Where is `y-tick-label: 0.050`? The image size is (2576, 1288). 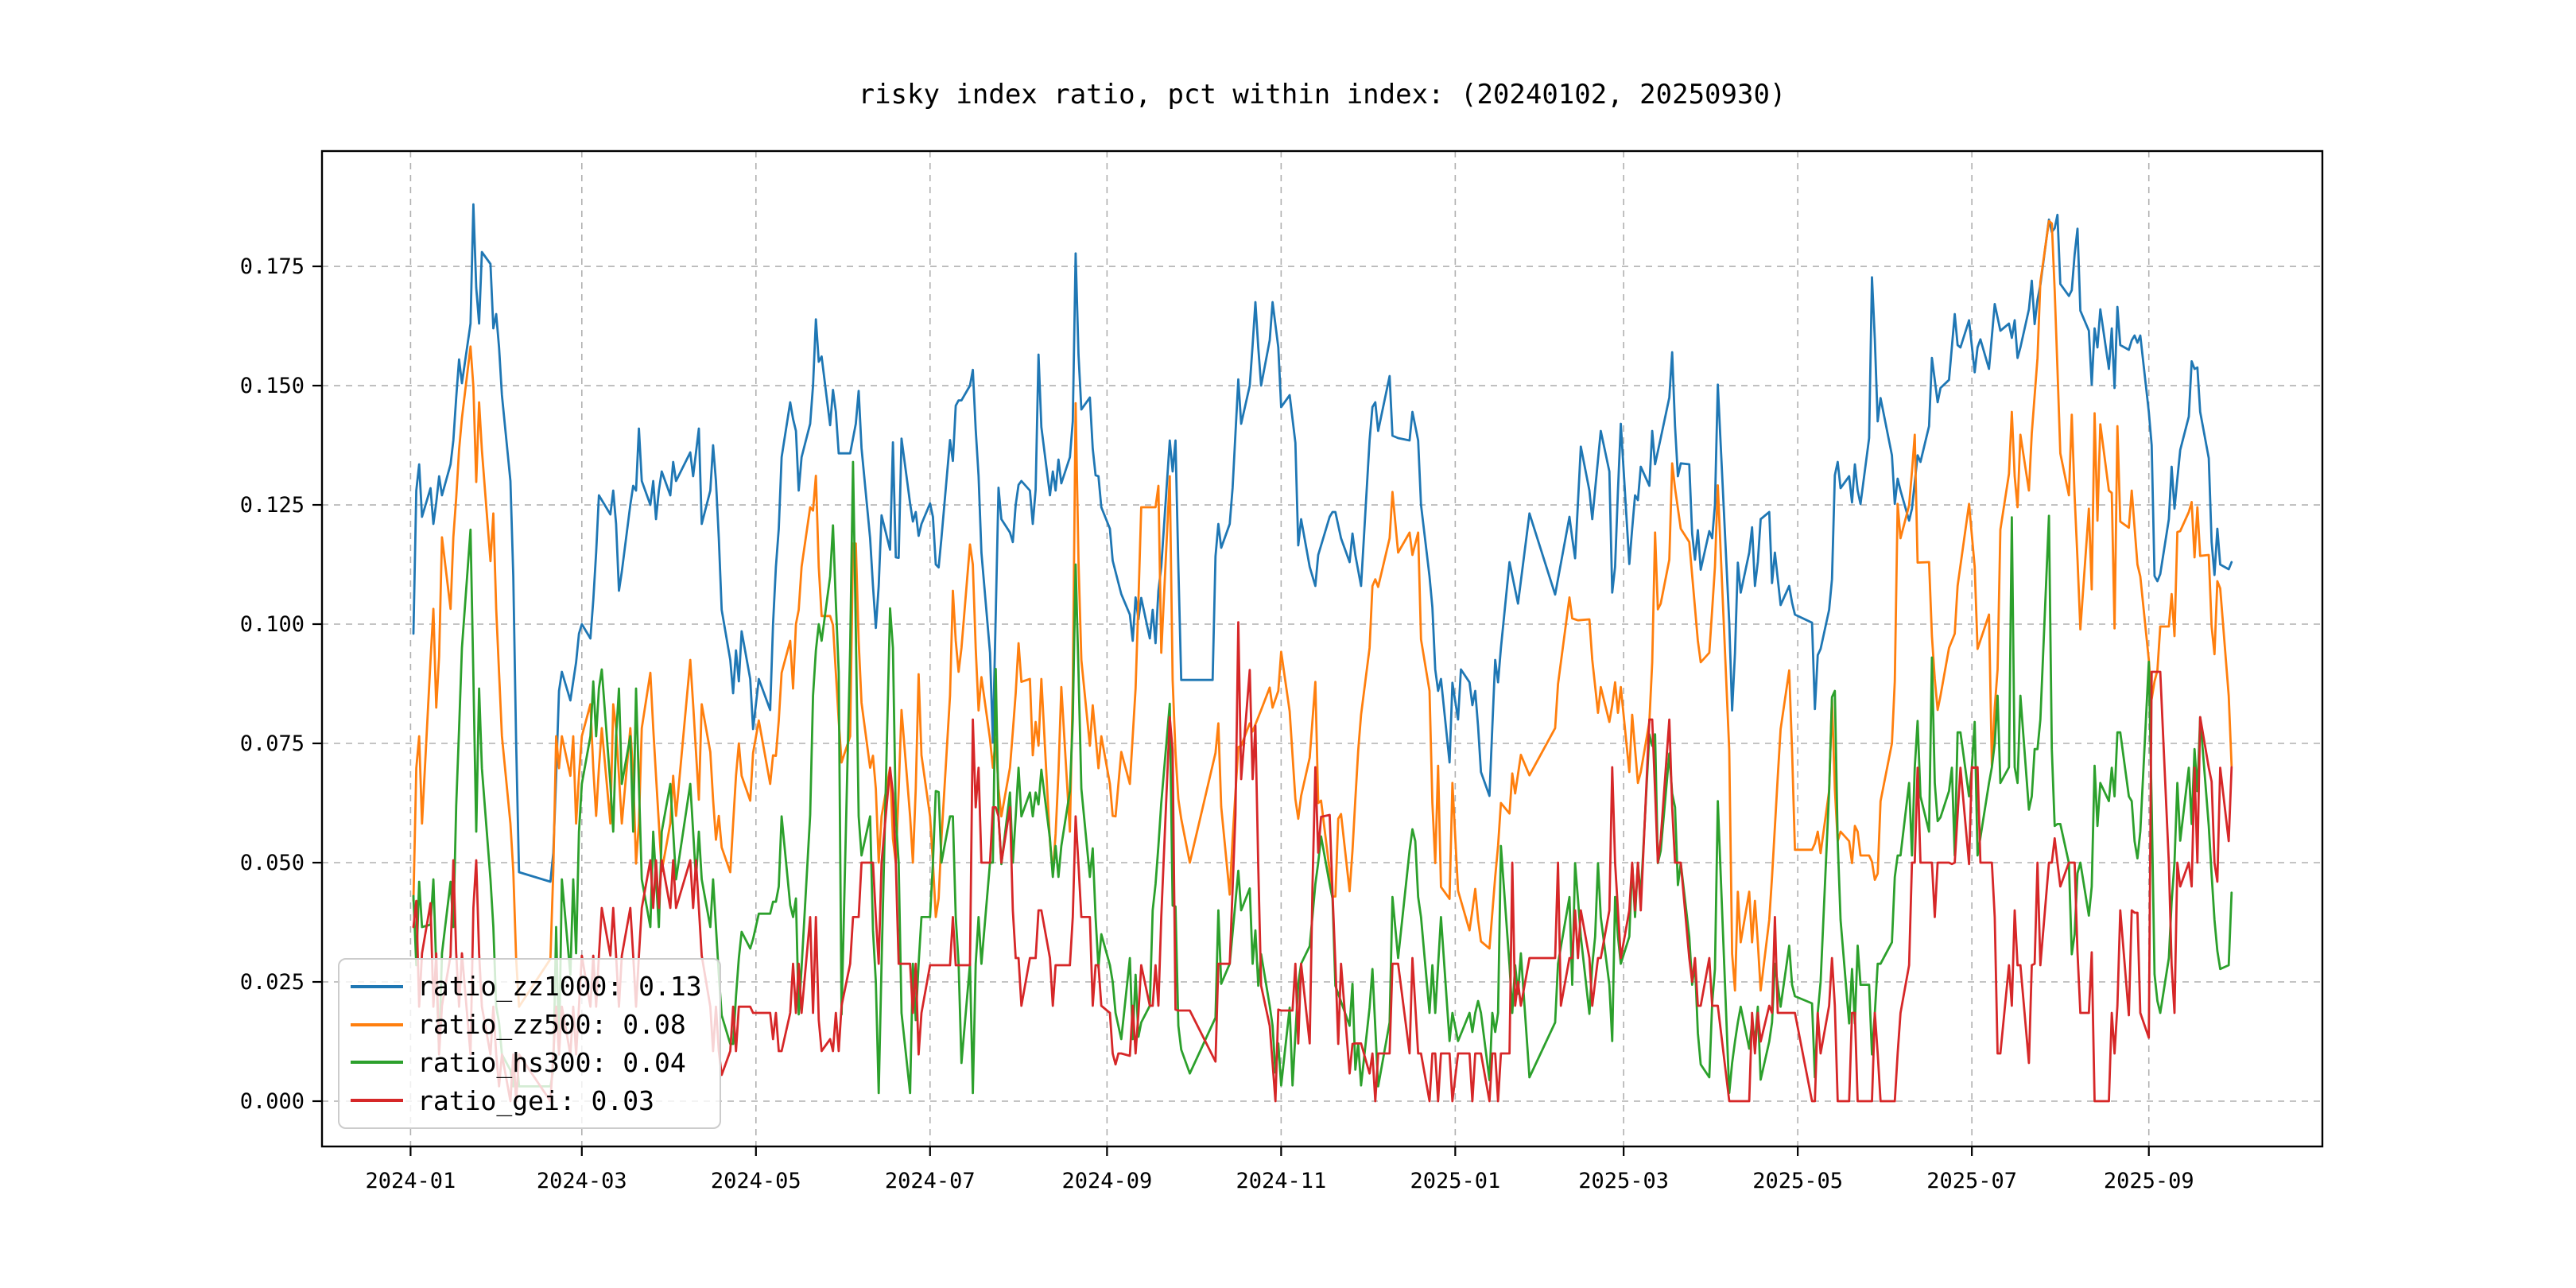
y-tick-label: 0.050 is located at coordinates (272, 863).